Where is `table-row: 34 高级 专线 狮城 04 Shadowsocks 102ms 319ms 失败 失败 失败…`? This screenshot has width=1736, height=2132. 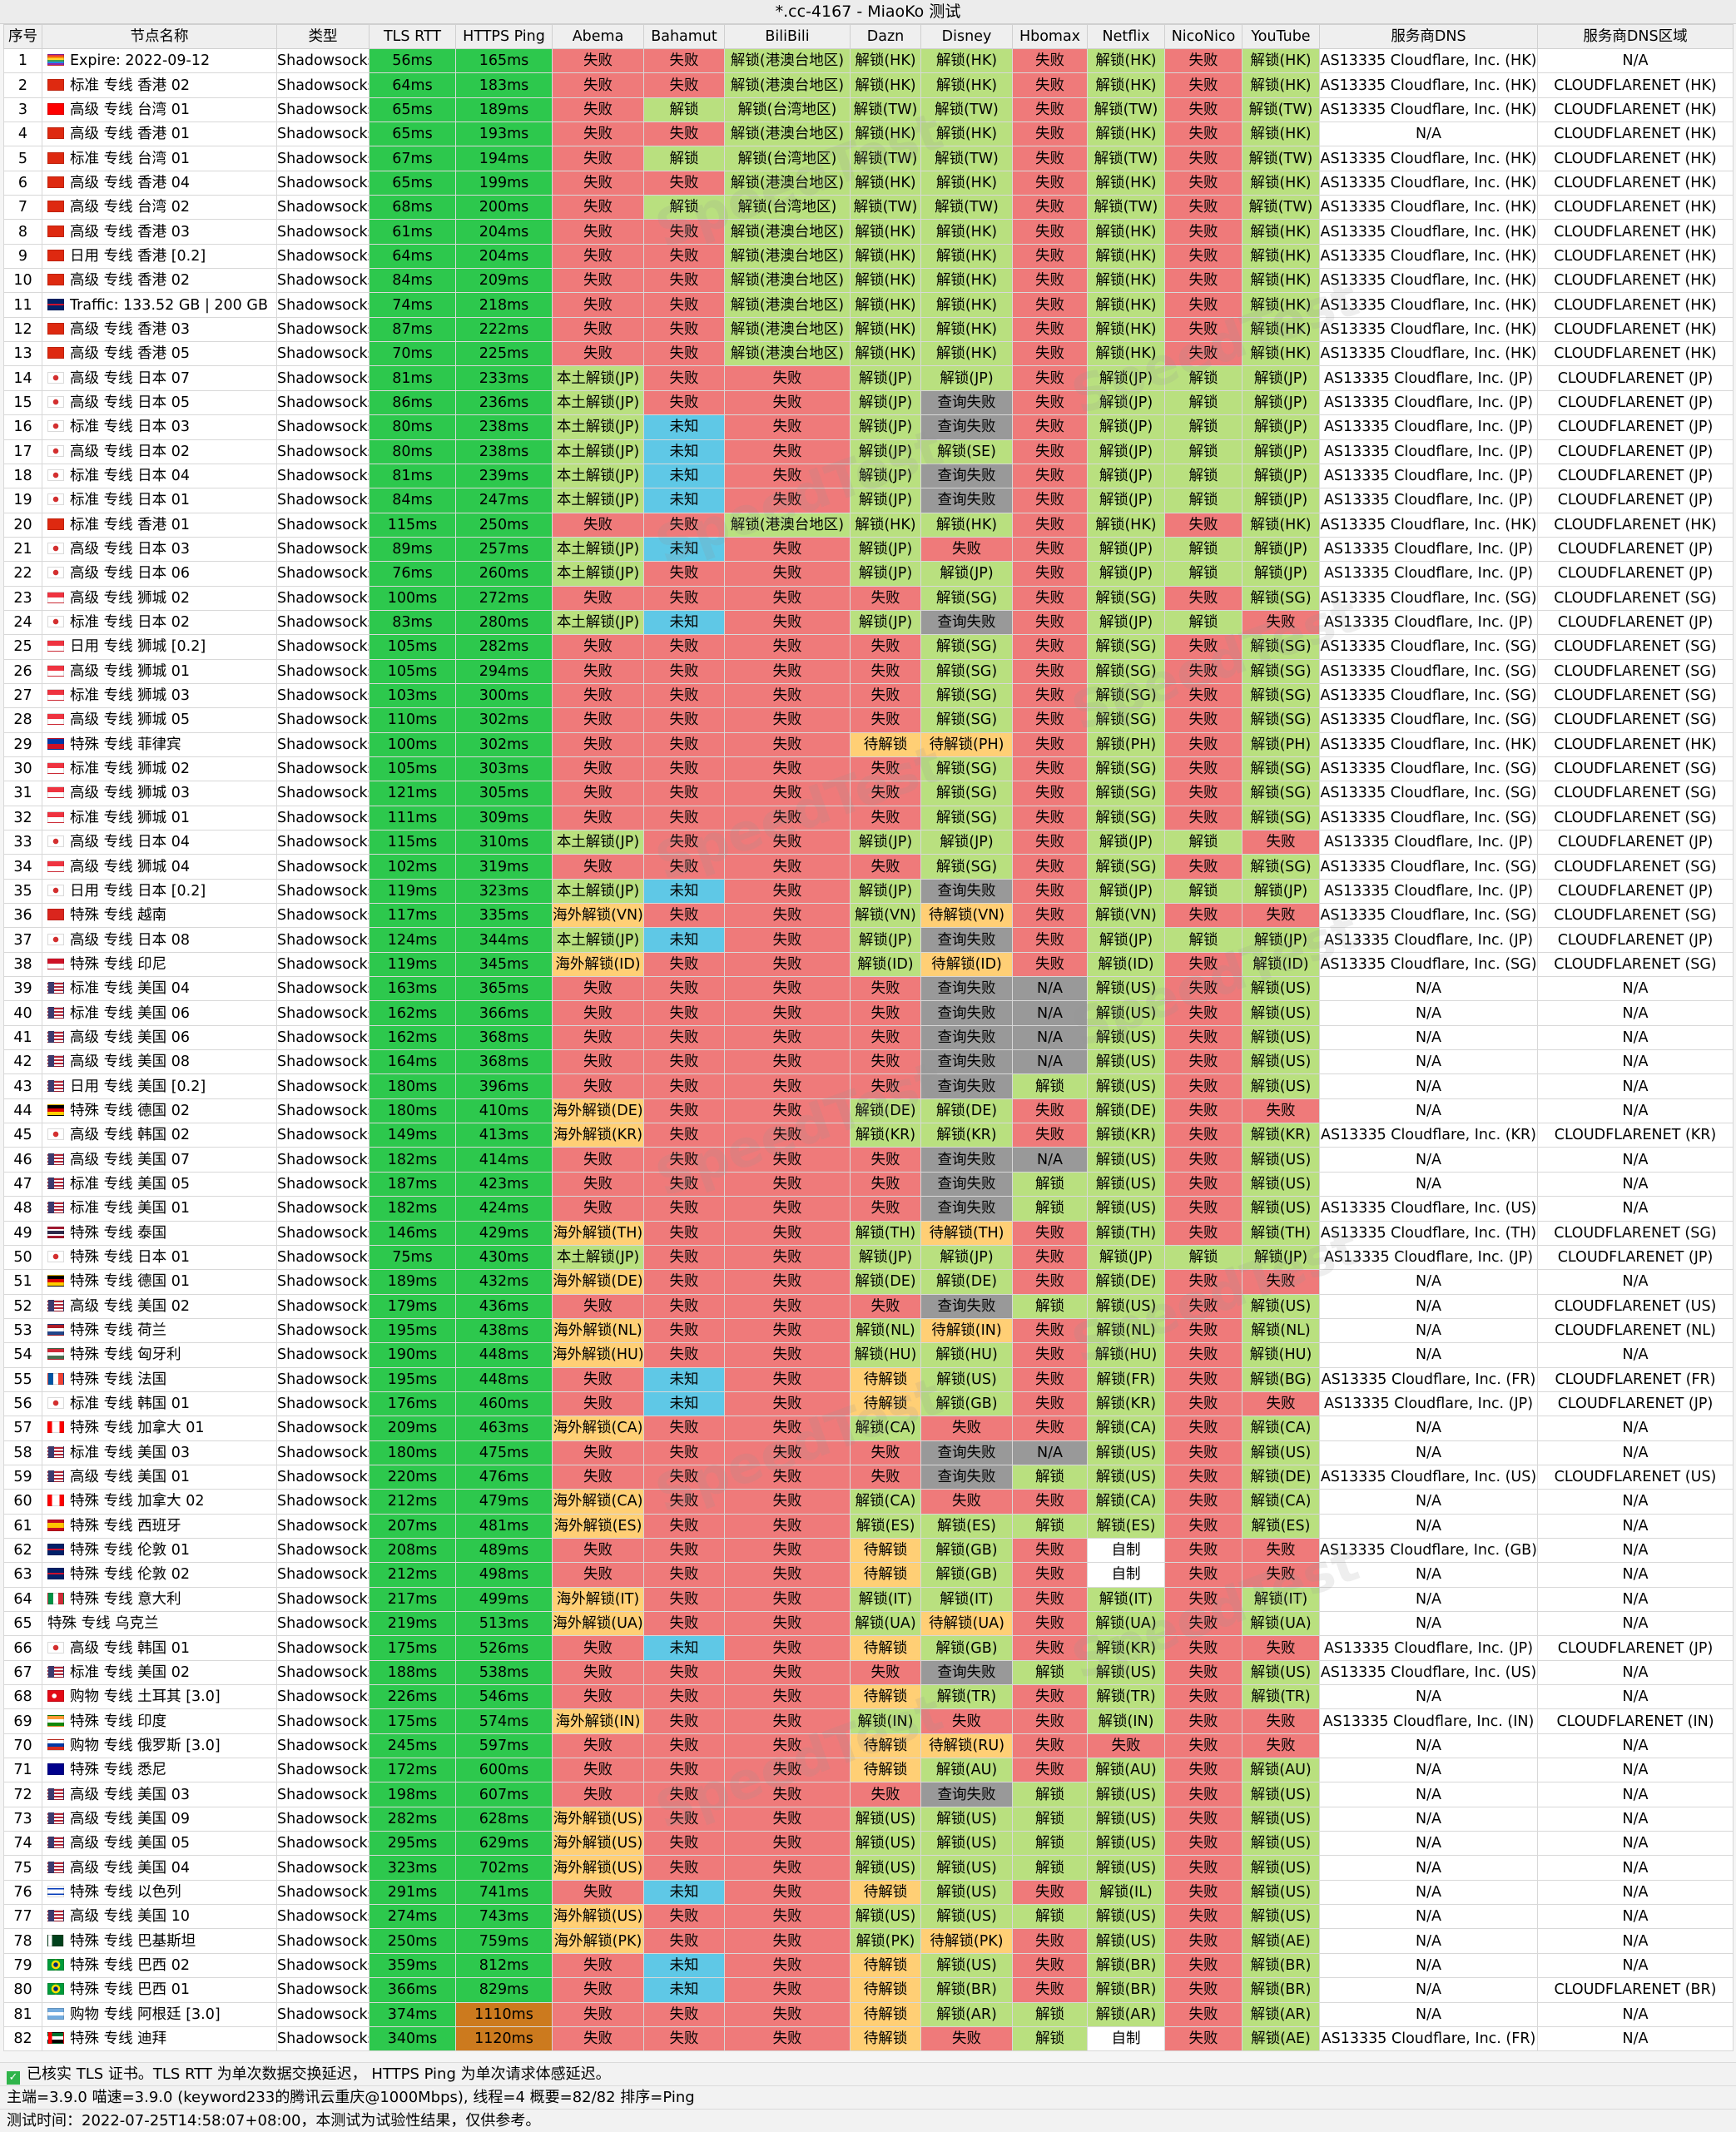
table-row: 34 高级 专线 狮城 04 Shadowsocks 102ms 319ms 失败 失败 失败… is located at coordinates (868, 867).